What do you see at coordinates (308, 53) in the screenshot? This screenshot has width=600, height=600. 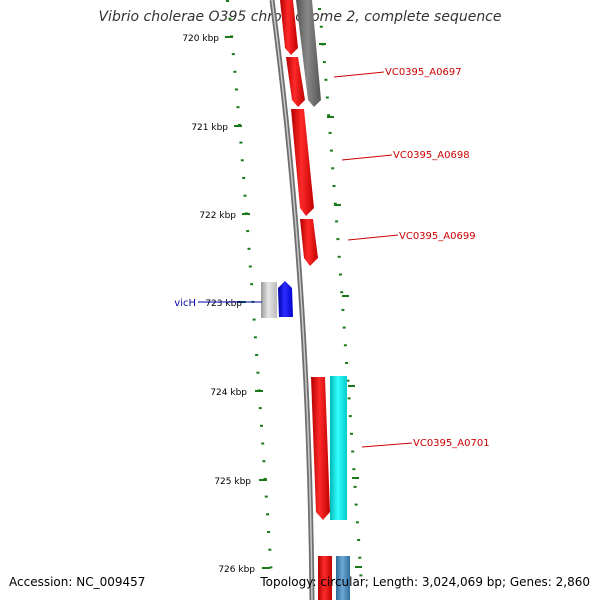 I see `gene-gray-upper` at bounding box center [308, 53].